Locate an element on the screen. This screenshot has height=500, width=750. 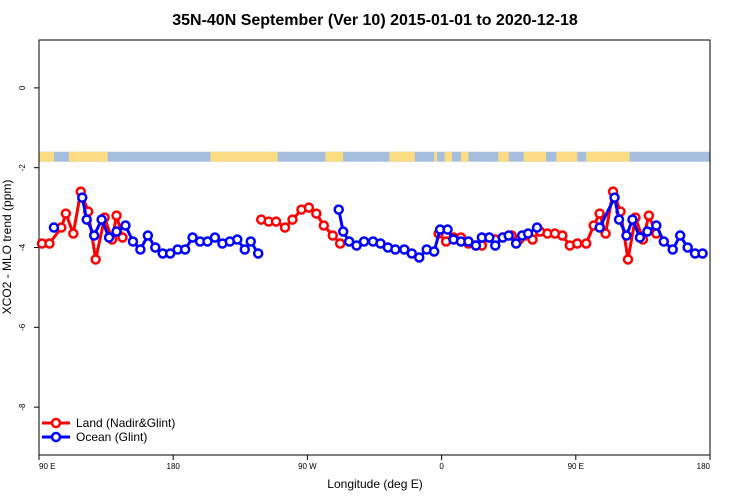
x-axis: 90 E 180 90 W 0 90 E 180 is located at coordinates (374, 463).